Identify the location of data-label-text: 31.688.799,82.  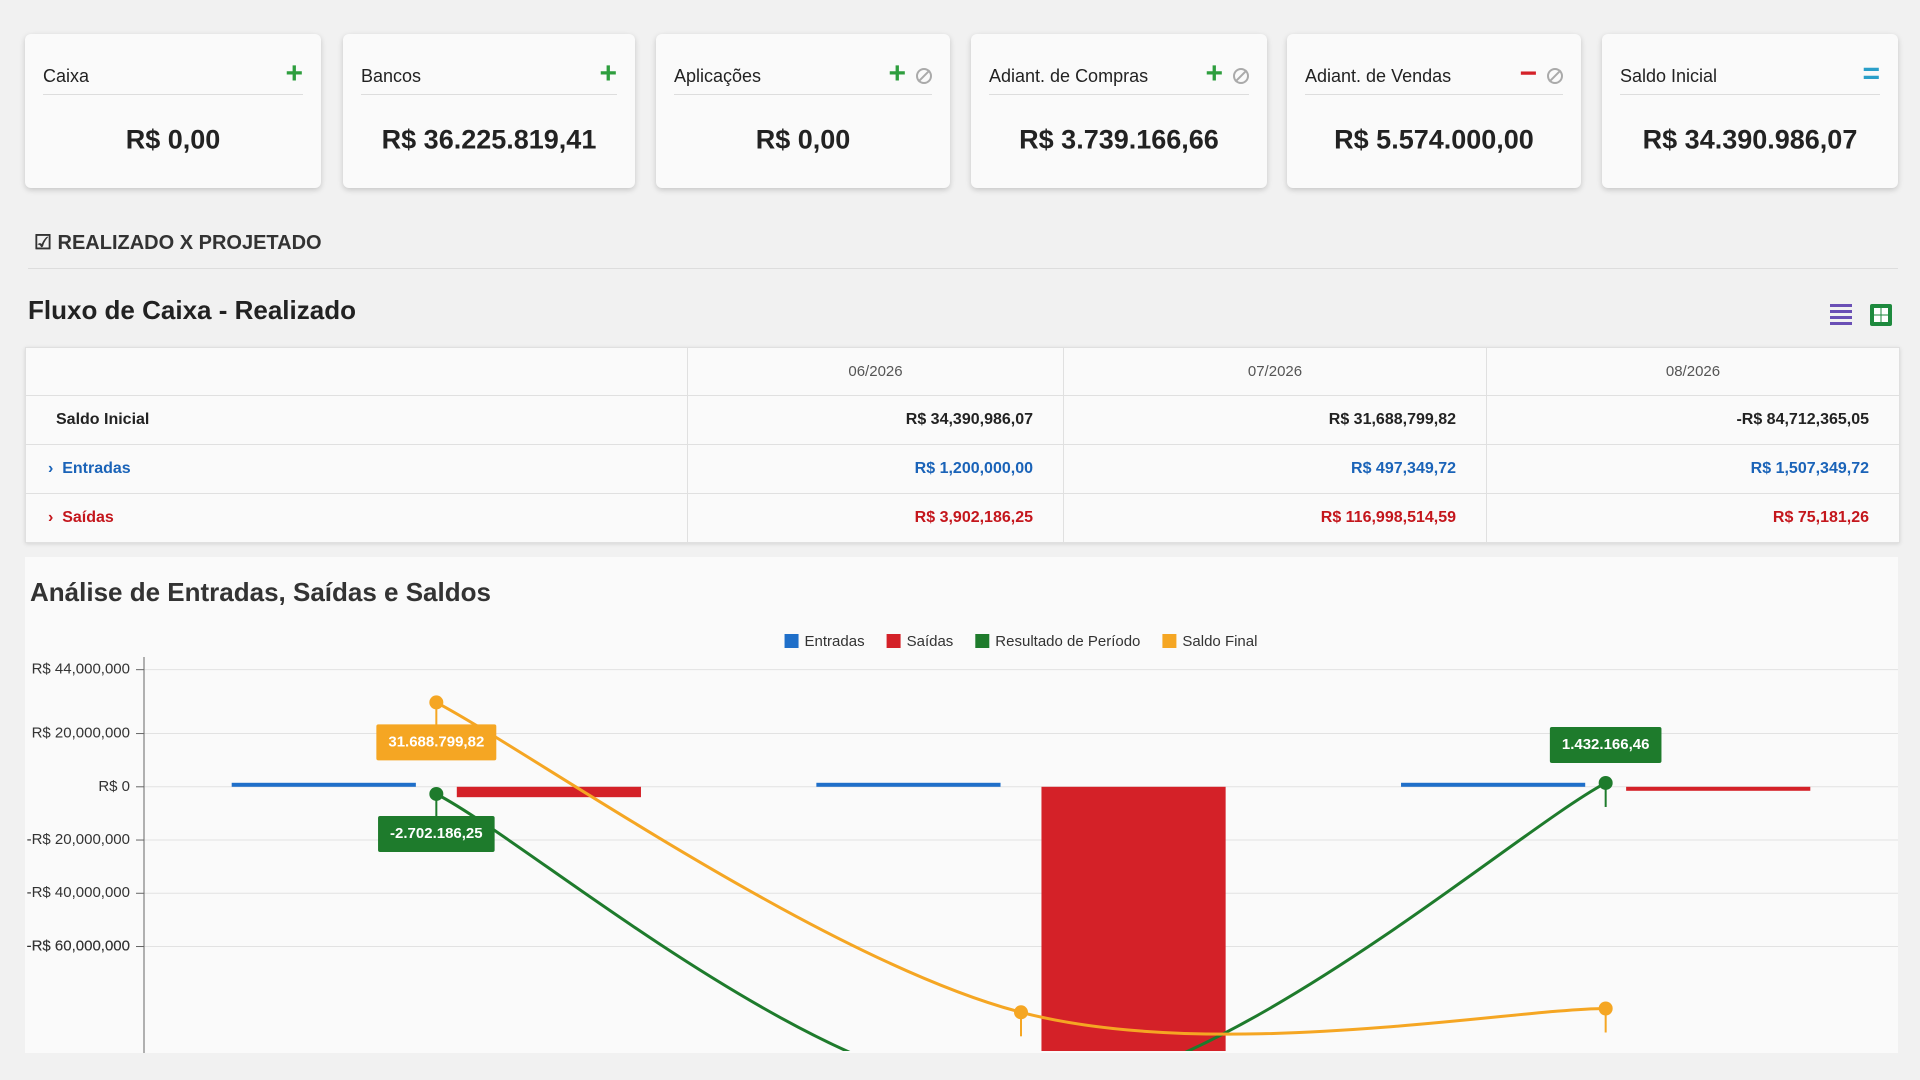
(436, 741).